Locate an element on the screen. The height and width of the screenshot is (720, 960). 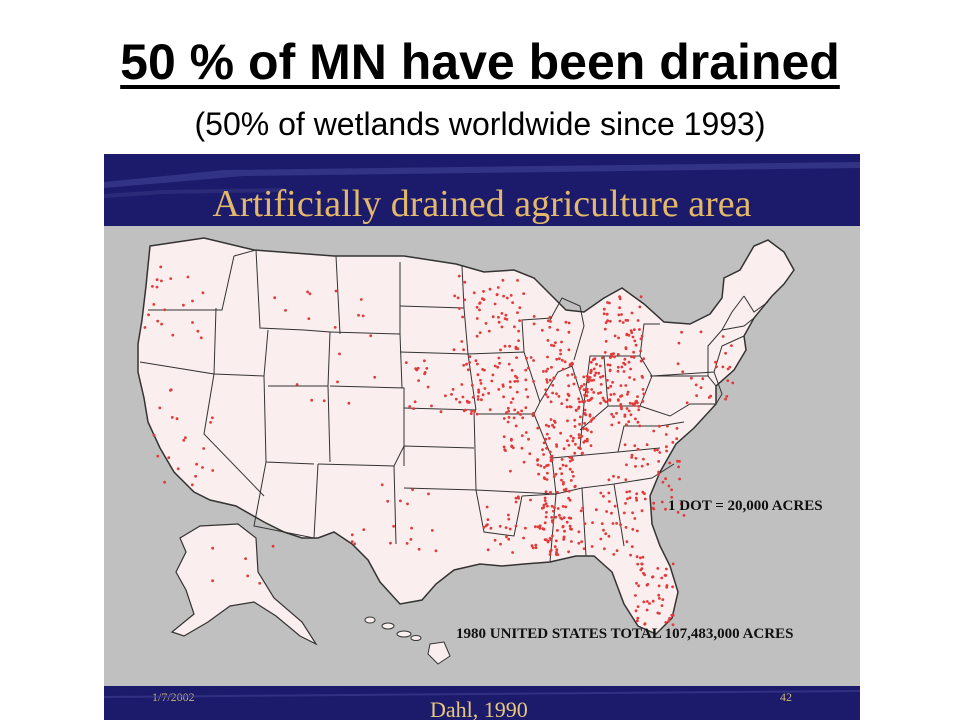
page-subtitle: (50% of wetlands worldwide since 1993) is located at coordinates (480, 124).